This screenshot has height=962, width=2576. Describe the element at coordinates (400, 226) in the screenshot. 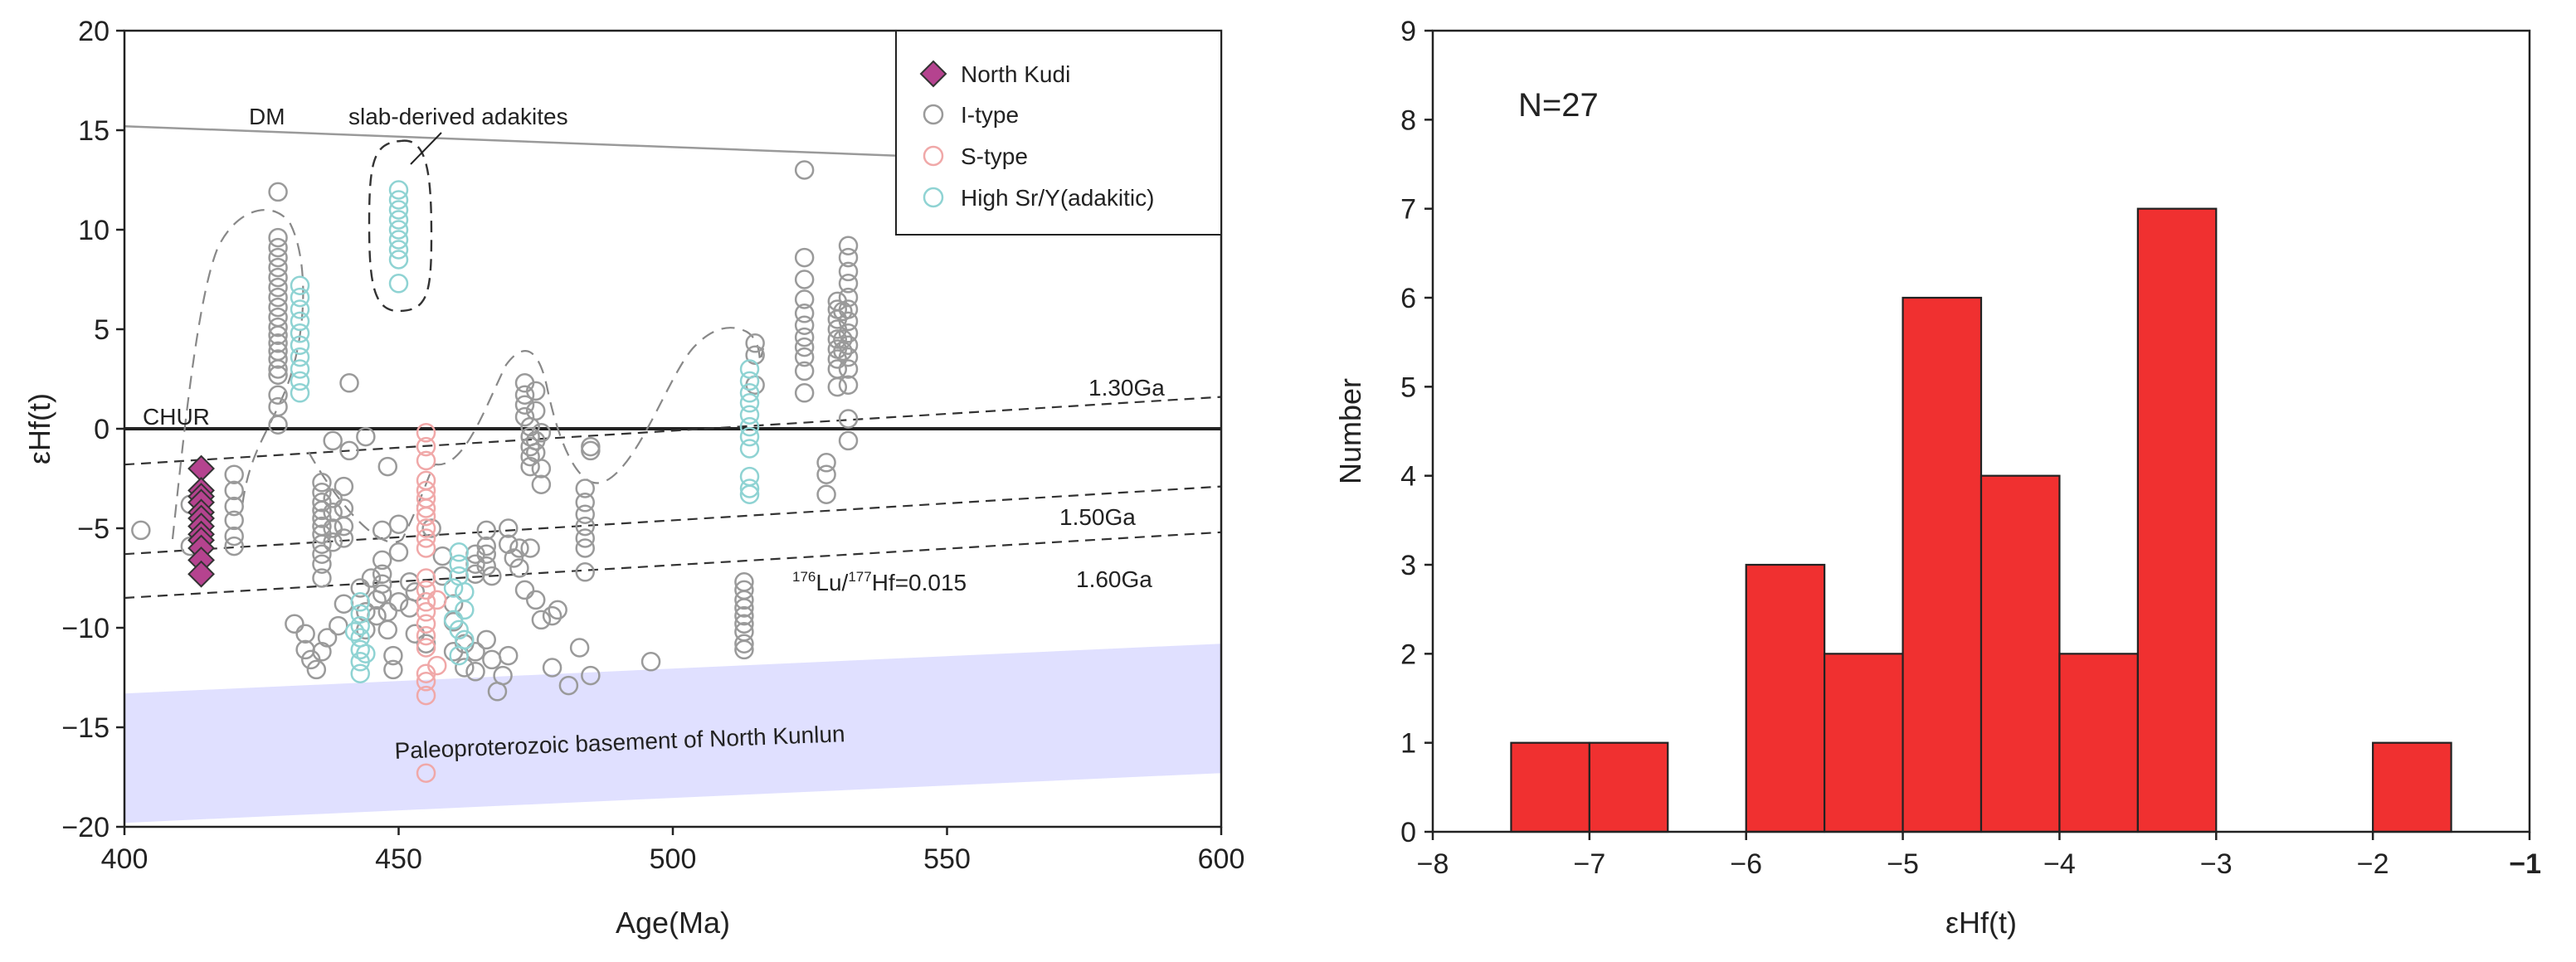

I see `envelope-adakite` at that location.